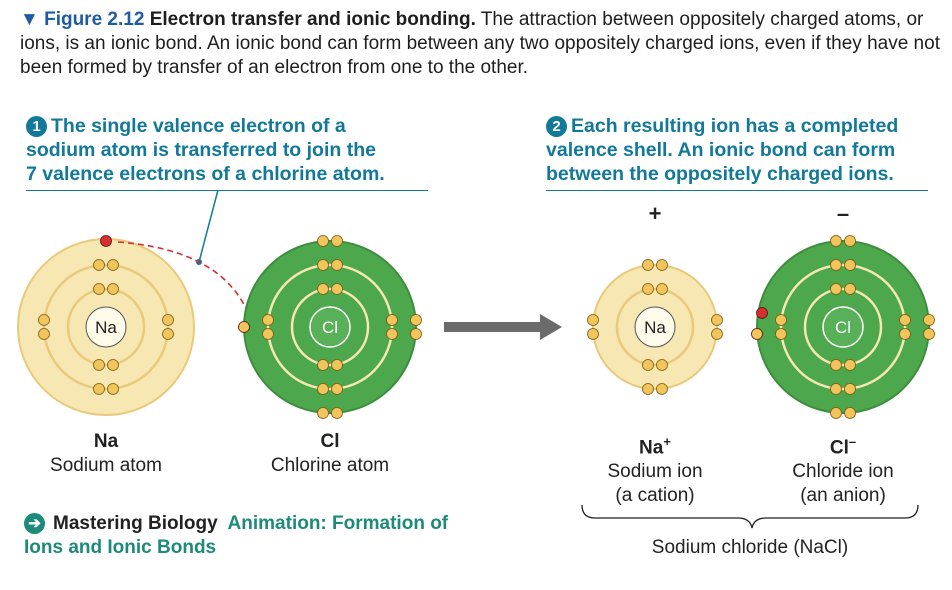 This screenshot has width=952, height=590. What do you see at coordinates (330, 454) in the screenshot?
I see `chlorine-atom-label: Cl Chlorine atom` at bounding box center [330, 454].